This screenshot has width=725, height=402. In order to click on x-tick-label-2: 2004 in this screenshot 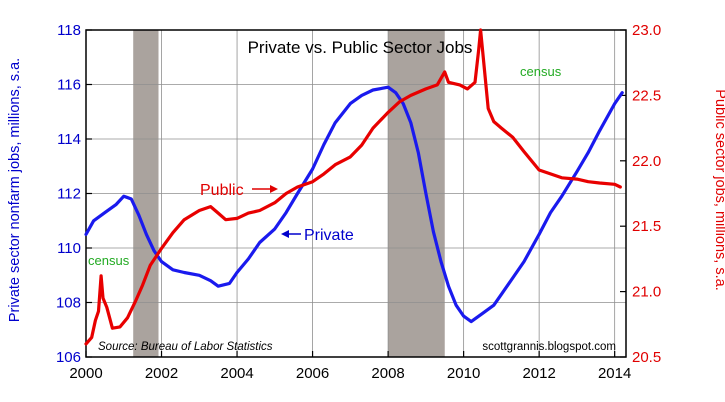, I will do `click(236, 373)`.